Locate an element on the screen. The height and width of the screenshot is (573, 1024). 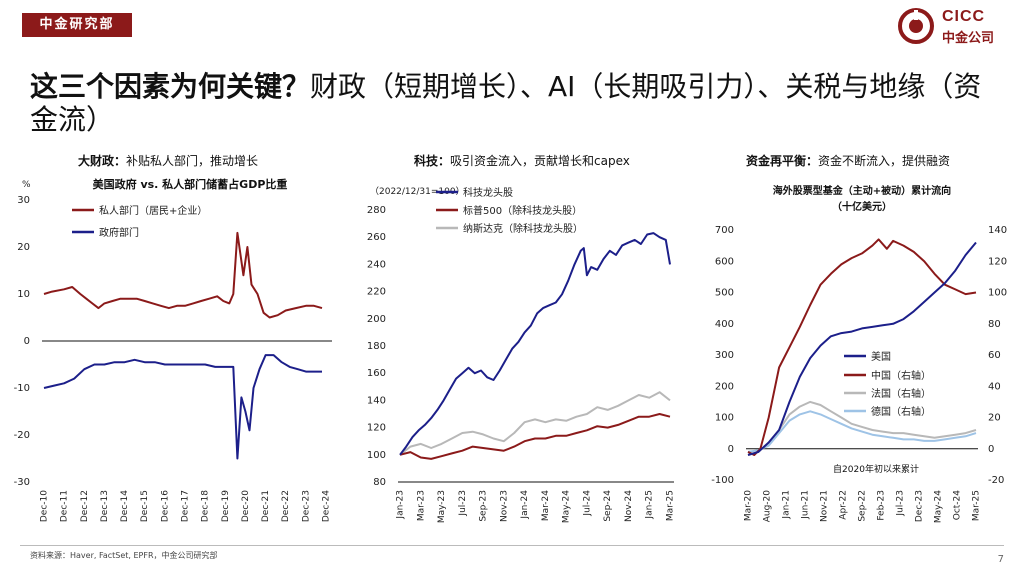
x-tick-label: Sep-23 is located at coordinates (484, 506).